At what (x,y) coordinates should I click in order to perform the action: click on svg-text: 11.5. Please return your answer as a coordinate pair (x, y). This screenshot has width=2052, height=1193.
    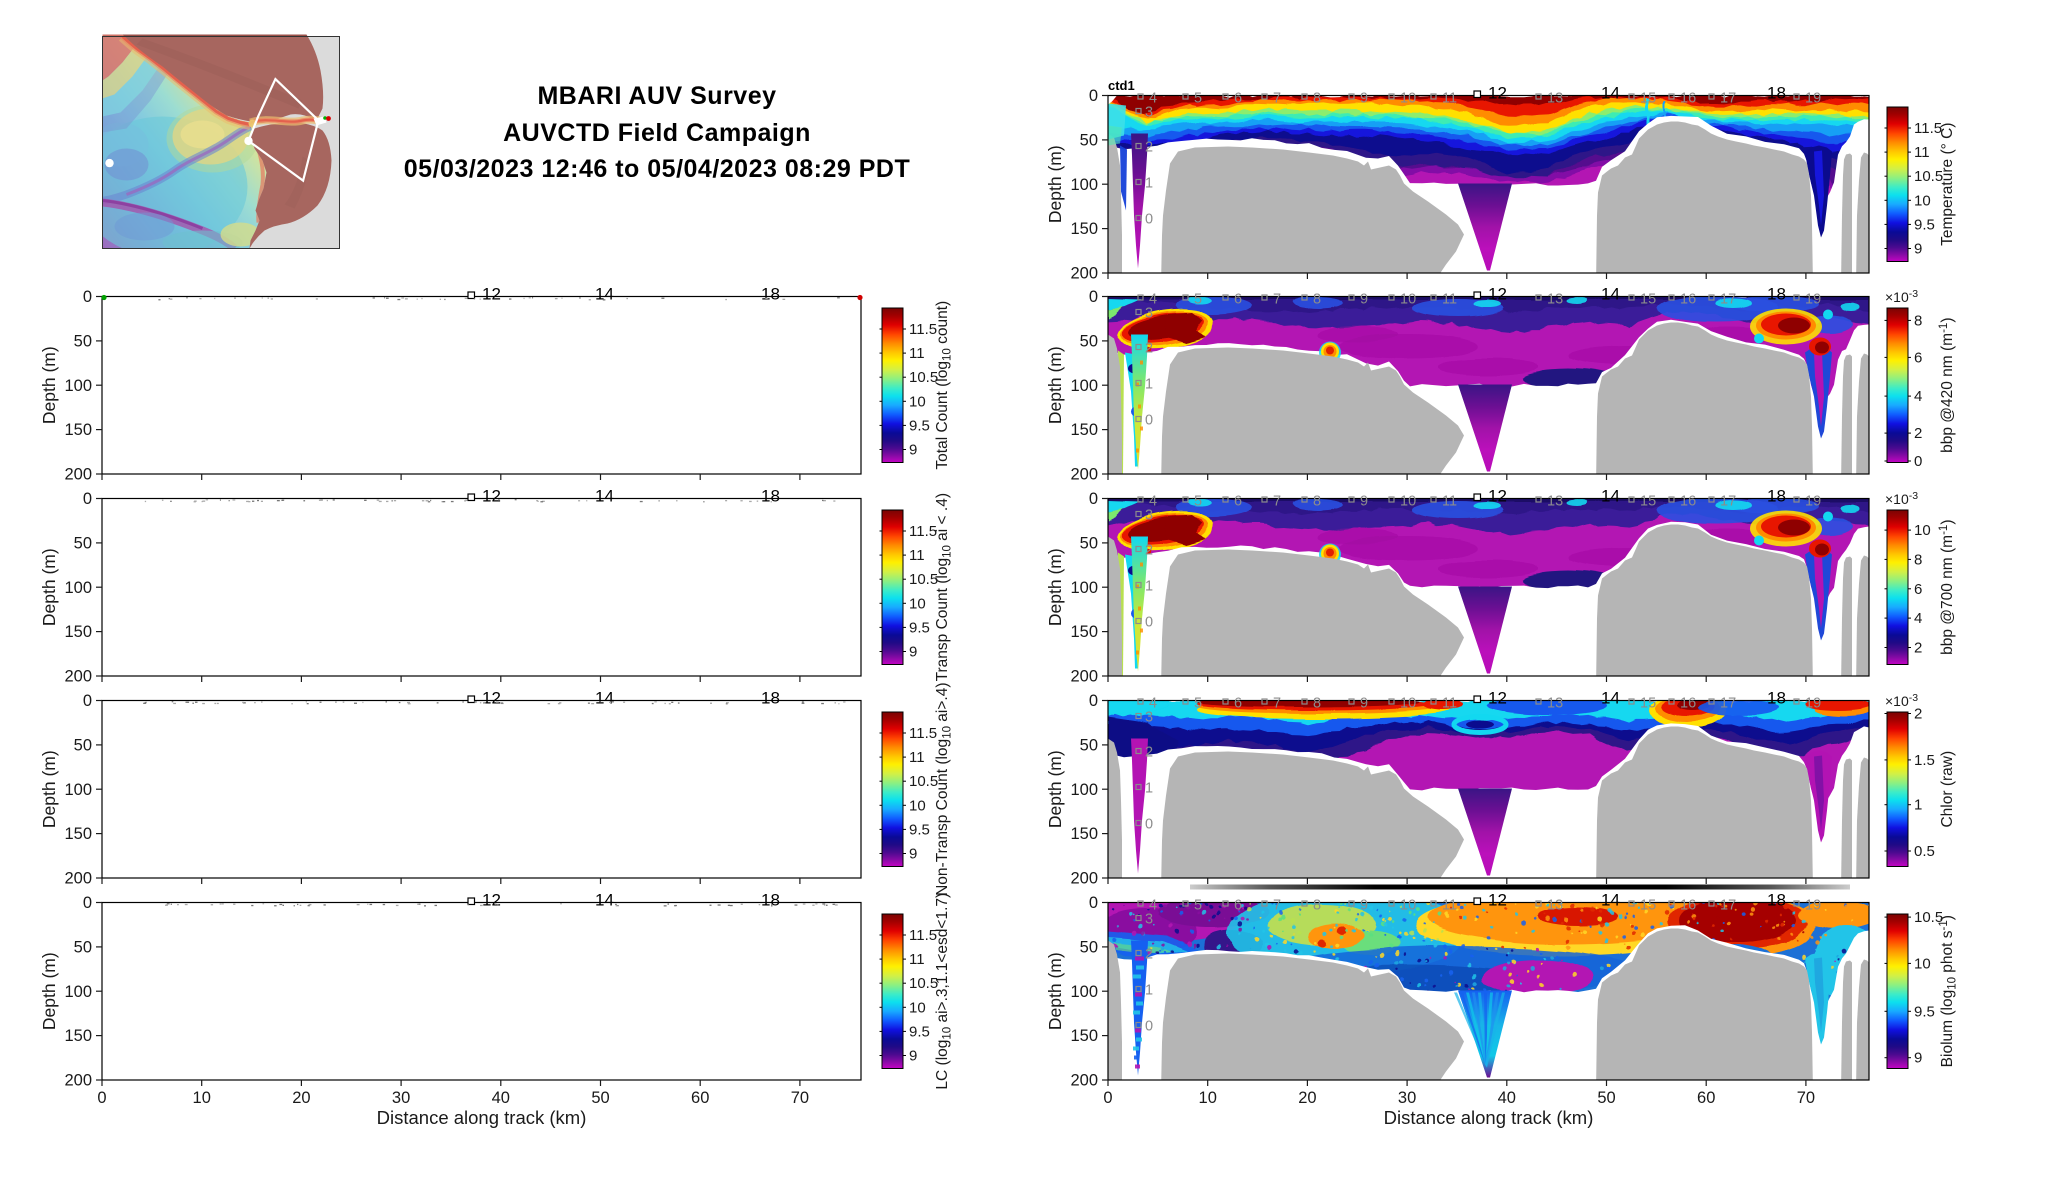
    Looking at the image, I should click on (1928, 128).